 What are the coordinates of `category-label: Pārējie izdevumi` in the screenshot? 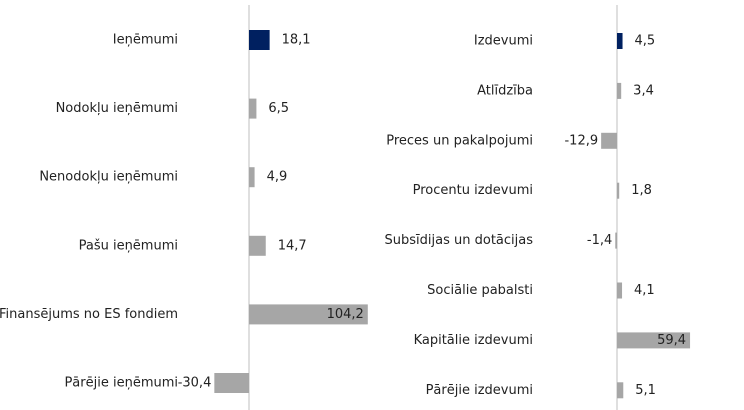 It's located at (479, 390).